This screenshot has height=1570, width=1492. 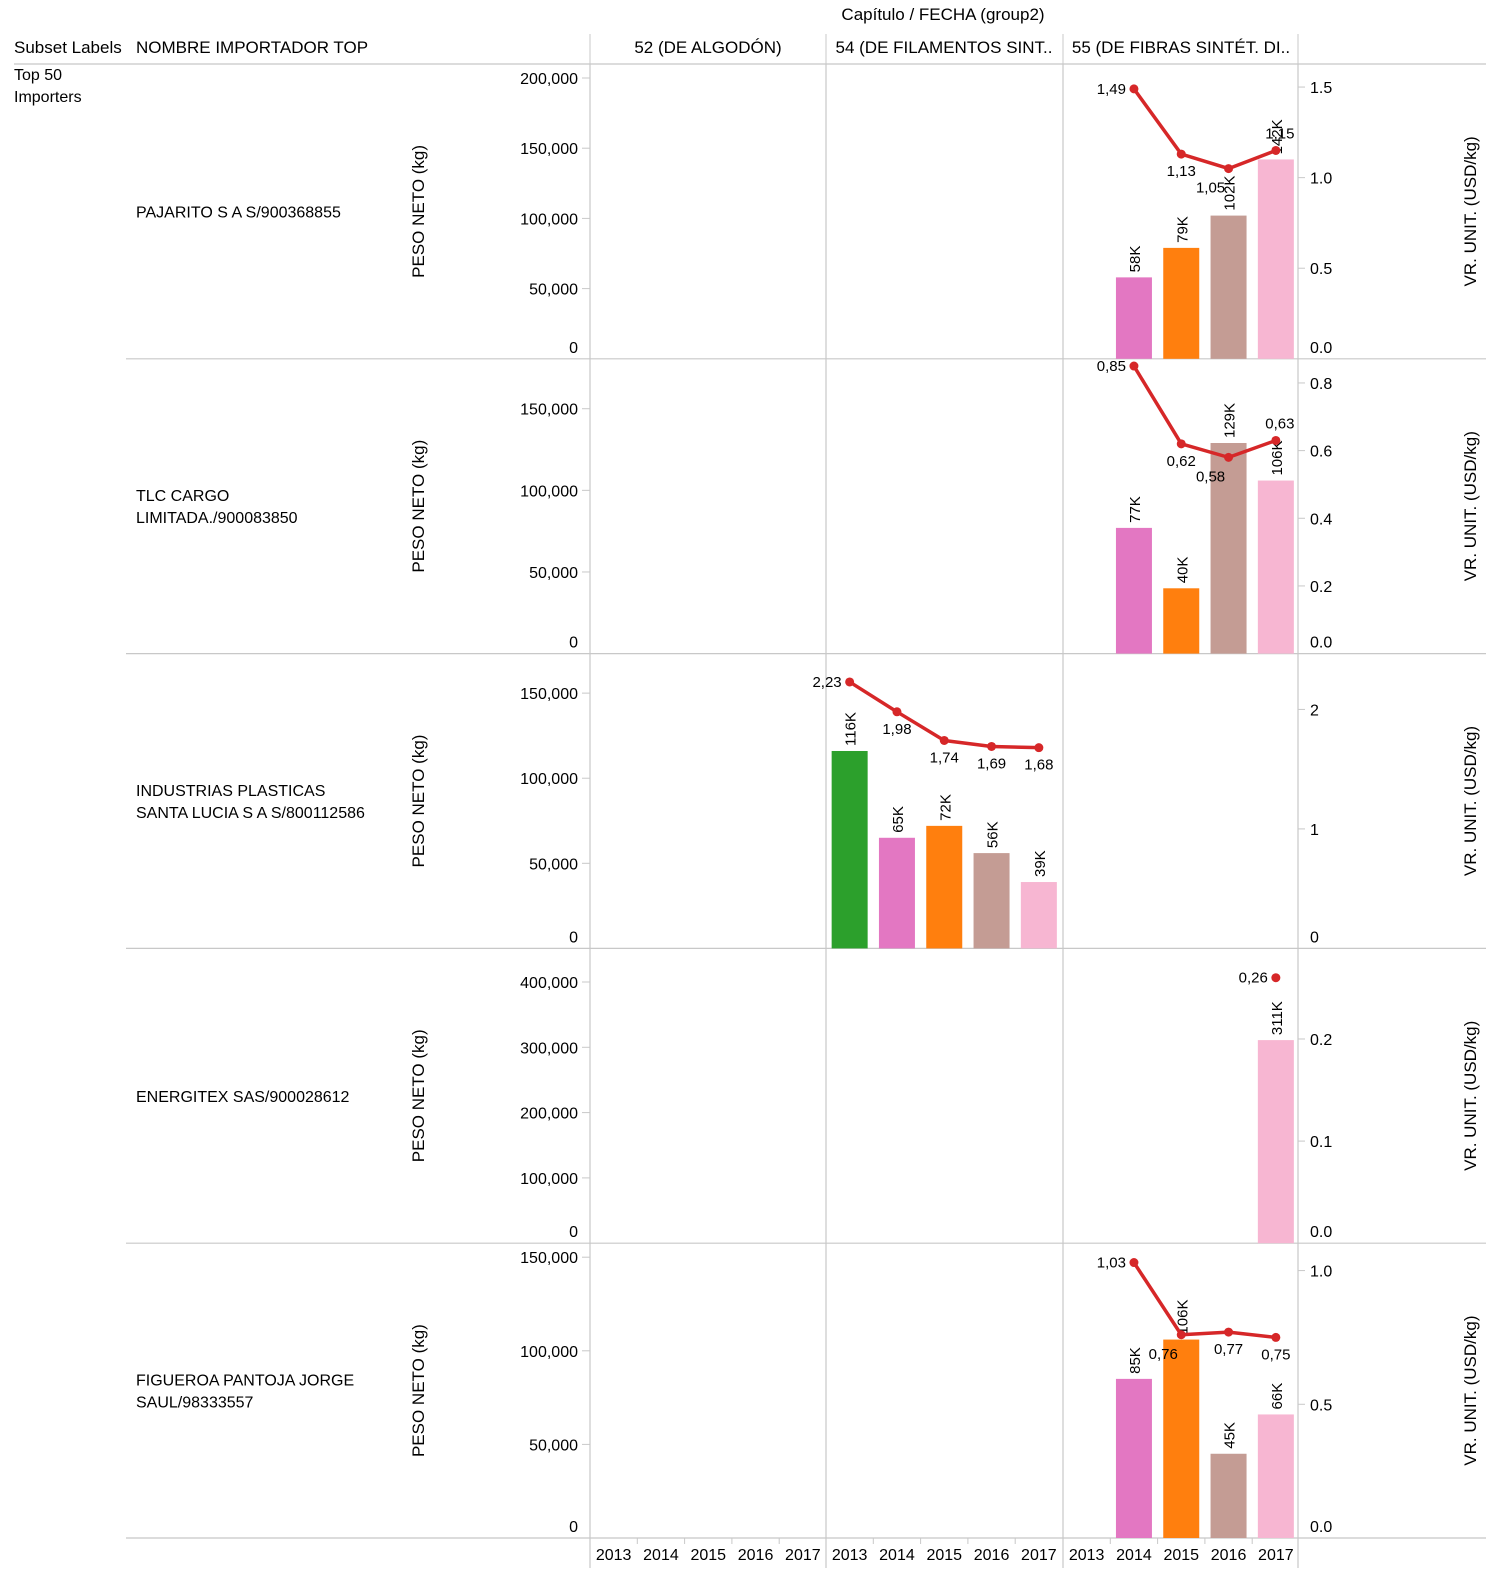 What do you see at coordinates (1321, 452) in the screenshot?
I see `right-tick-label: 0.6` at bounding box center [1321, 452].